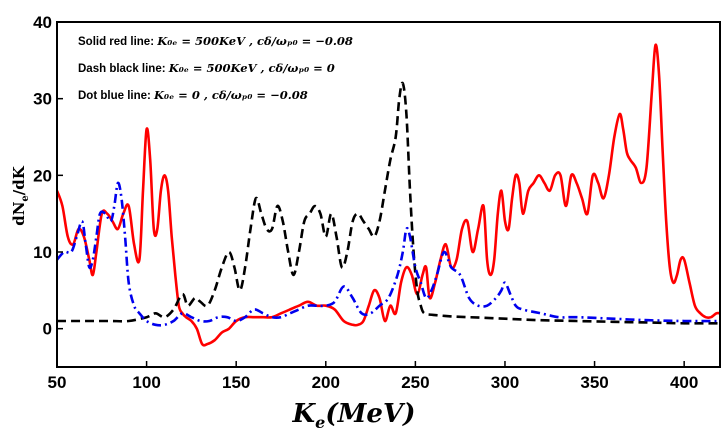  I want to click on x-tick-label: 100, so click(146, 382).